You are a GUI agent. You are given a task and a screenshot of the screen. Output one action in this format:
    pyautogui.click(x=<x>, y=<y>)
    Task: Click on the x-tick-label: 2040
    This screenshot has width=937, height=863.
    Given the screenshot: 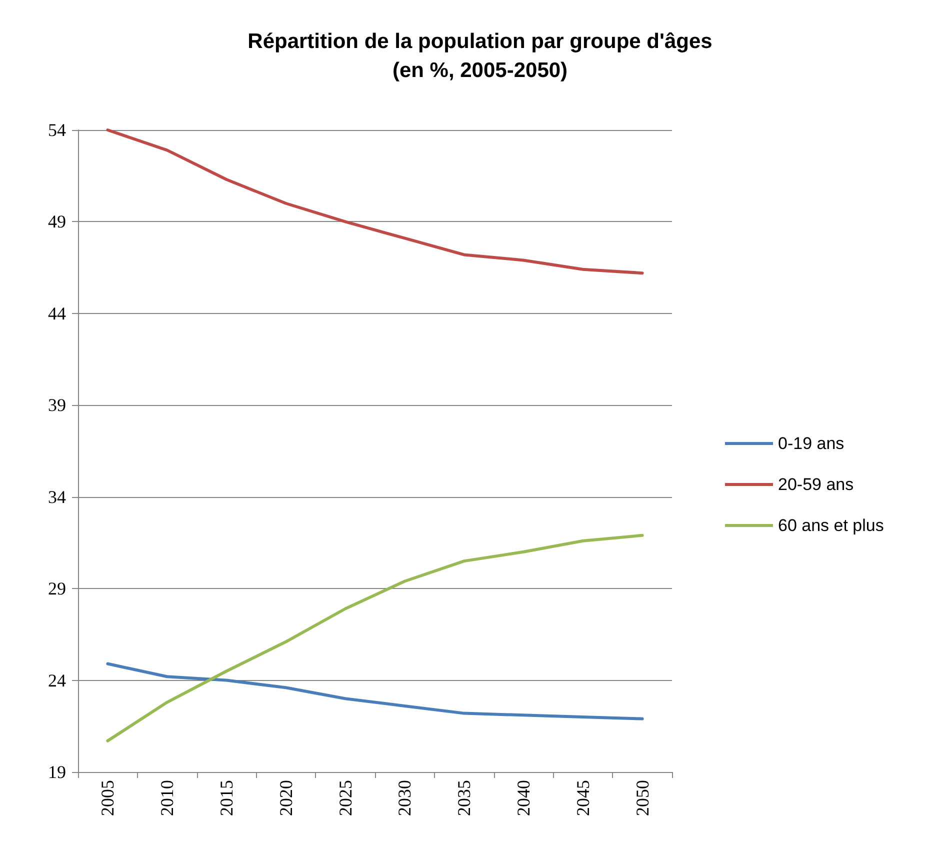 What is the action you would take?
    pyautogui.click(x=524, y=798)
    